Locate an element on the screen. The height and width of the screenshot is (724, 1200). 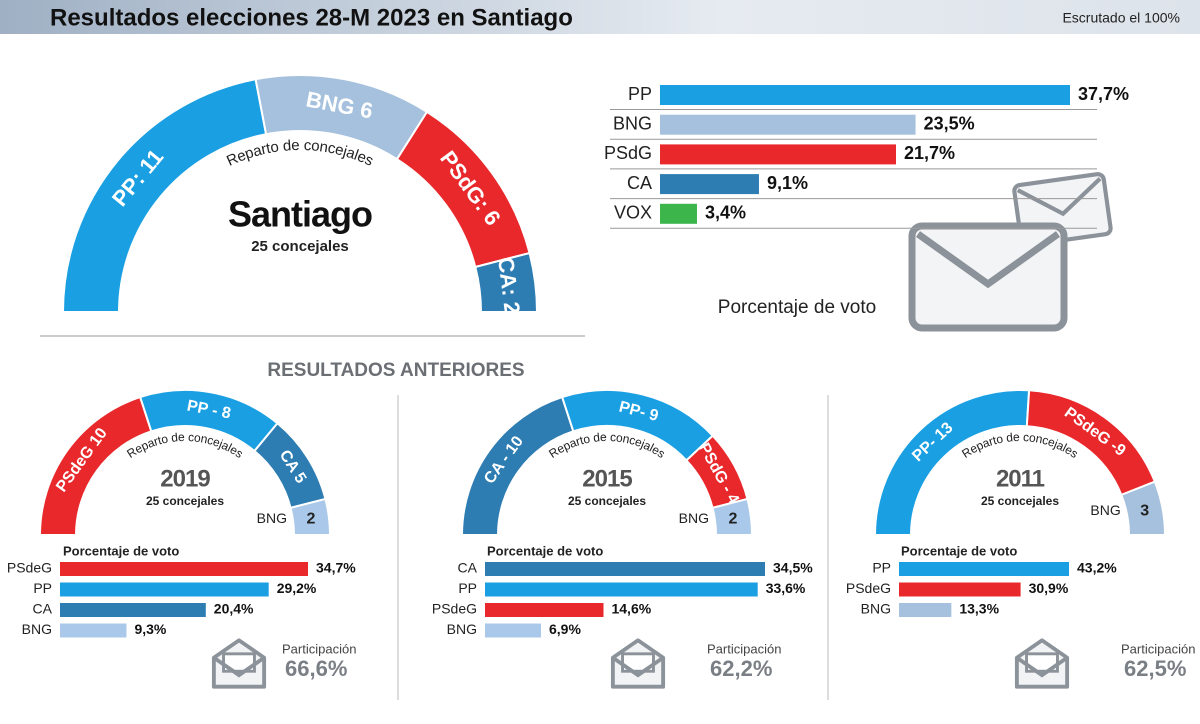
bar-category: VOX is located at coordinates (633, 213).